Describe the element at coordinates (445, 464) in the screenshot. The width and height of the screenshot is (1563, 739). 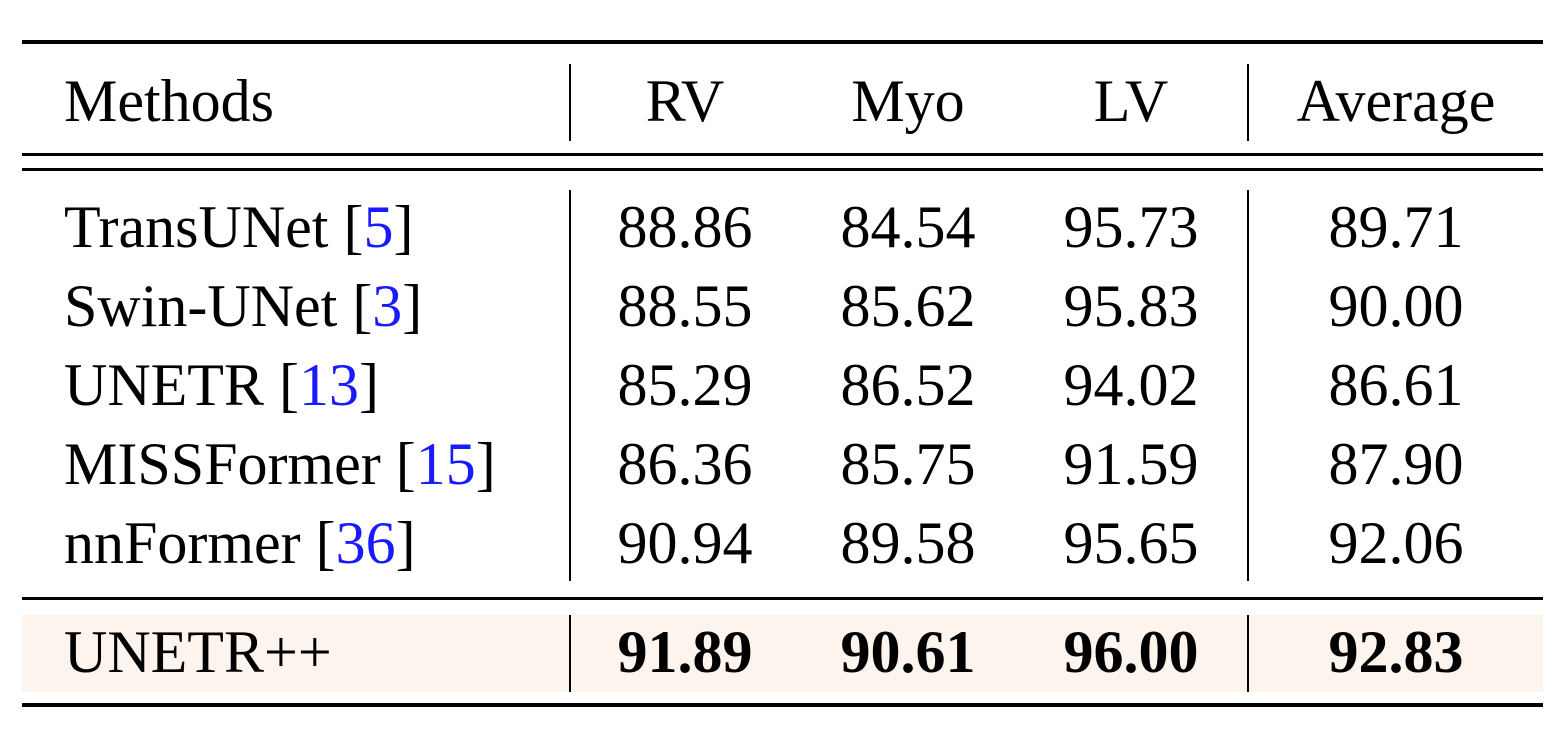
I see `citation-link: 15` at that location.